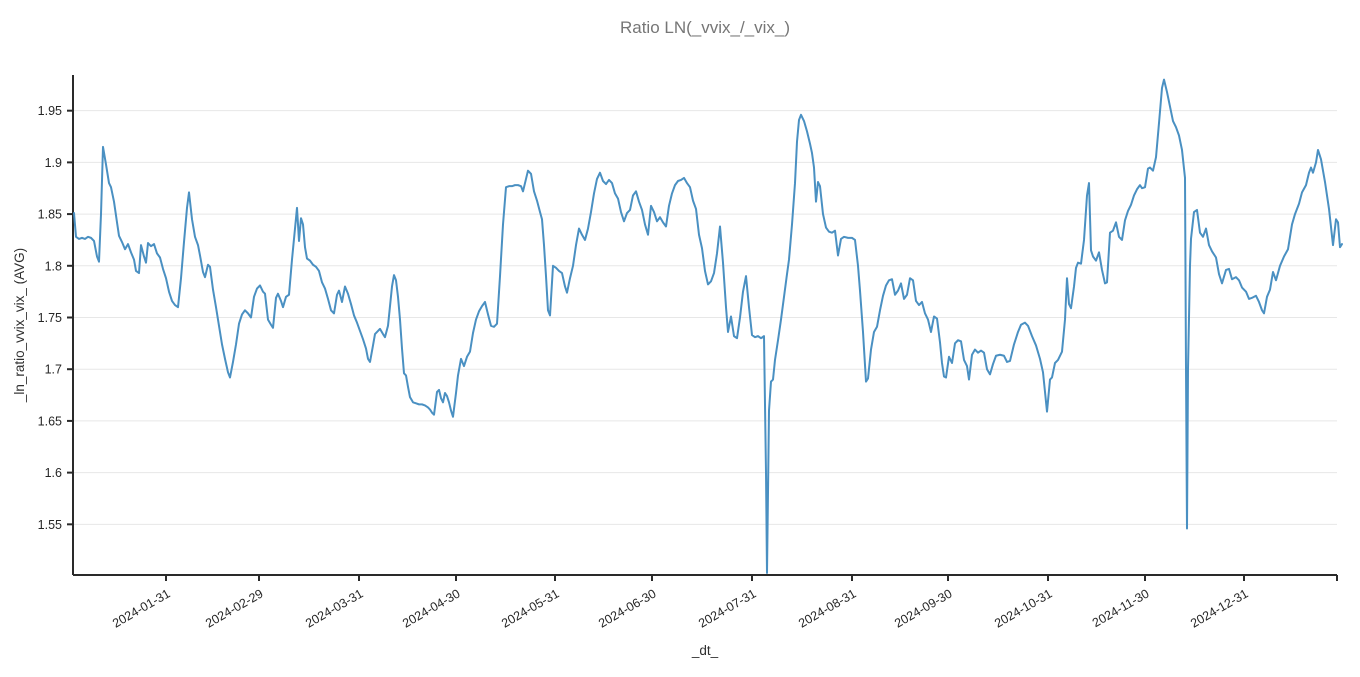  What do you see at coordinates (53, 163) in the screenshot?
I see `y-tick-label: 1.9` at bounding box center [53, 163].